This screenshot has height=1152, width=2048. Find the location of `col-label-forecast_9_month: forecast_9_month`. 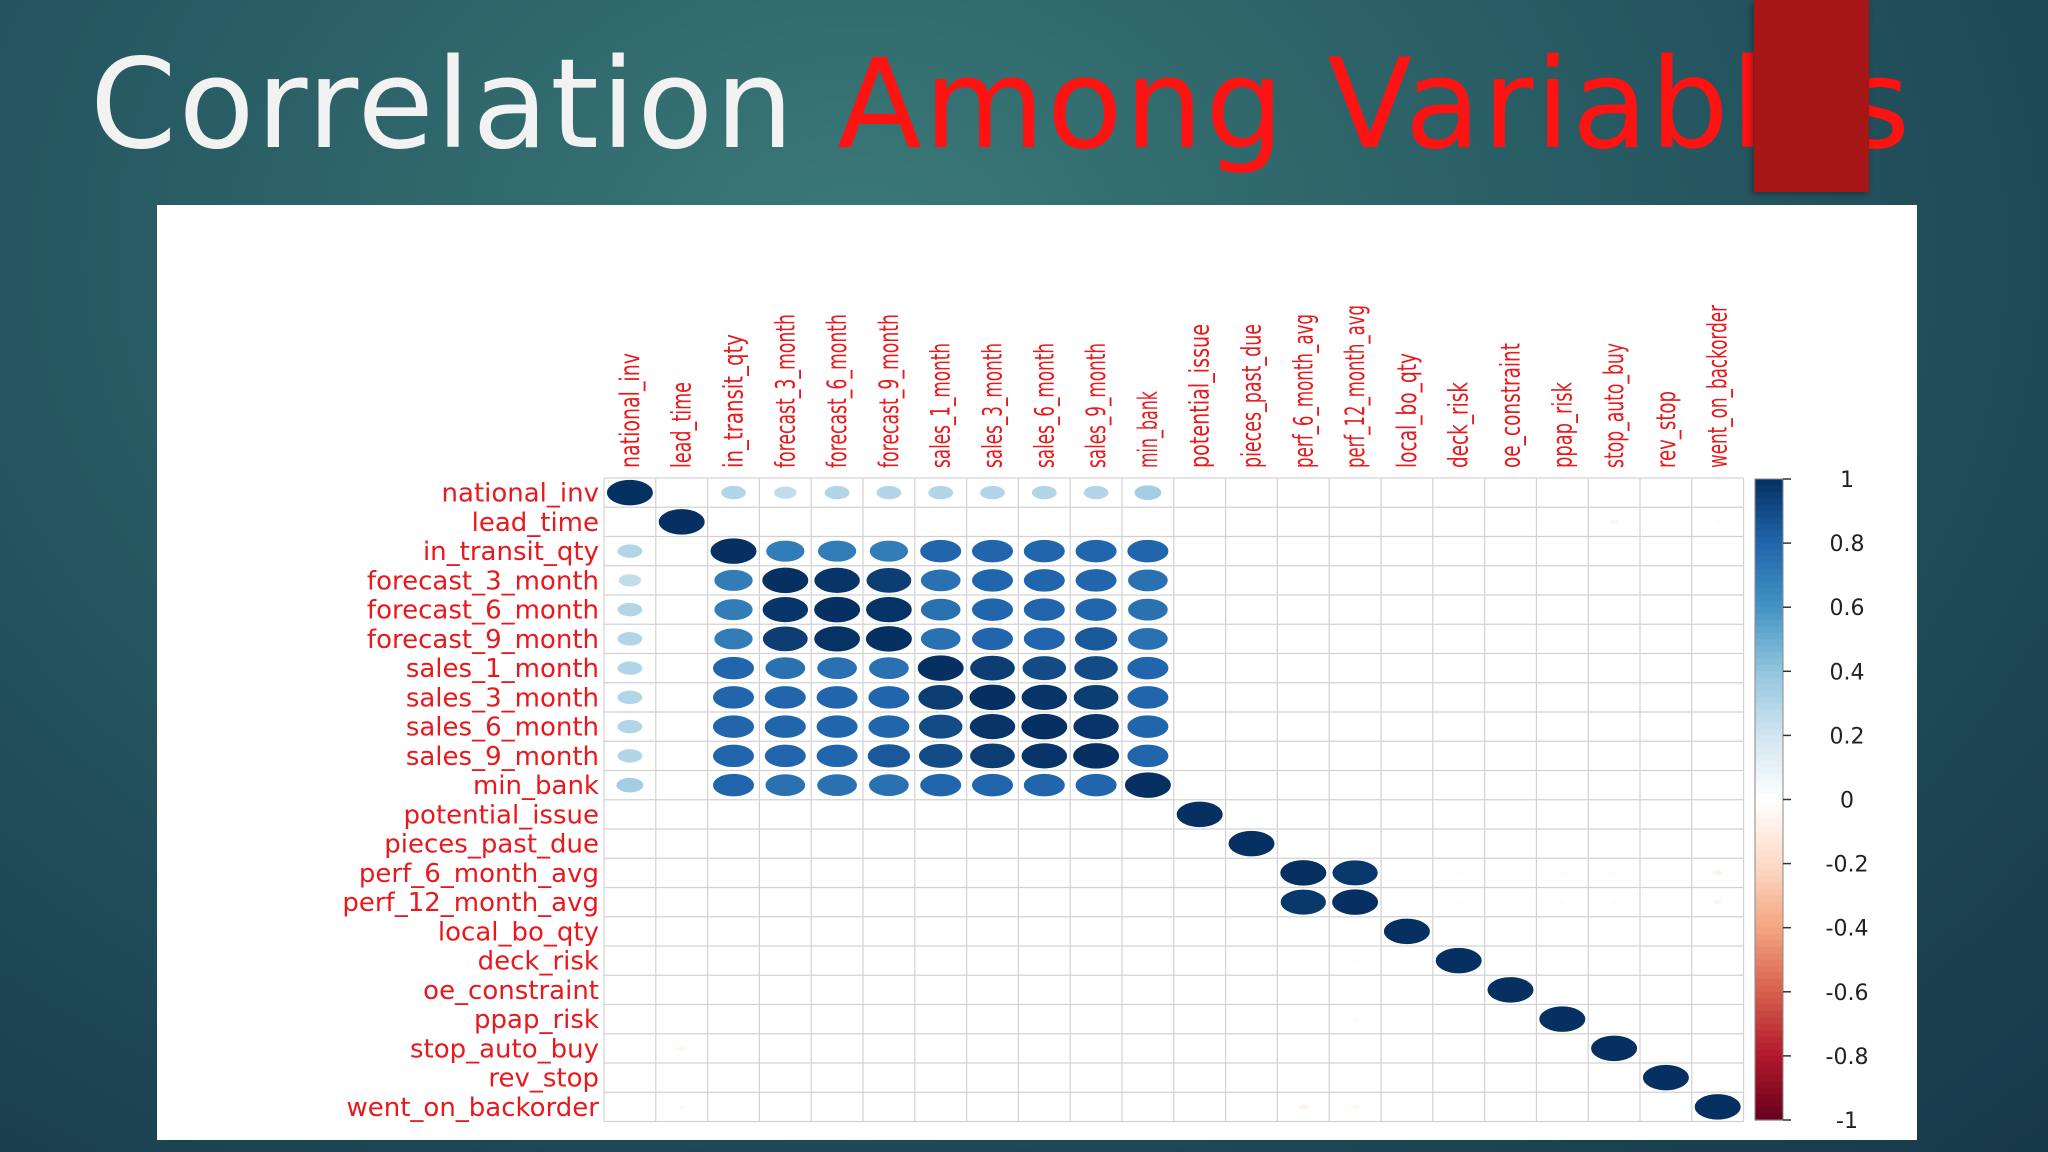

col-label-forecast_9_month: forecast_9_month is located at coordinates (889, 391).